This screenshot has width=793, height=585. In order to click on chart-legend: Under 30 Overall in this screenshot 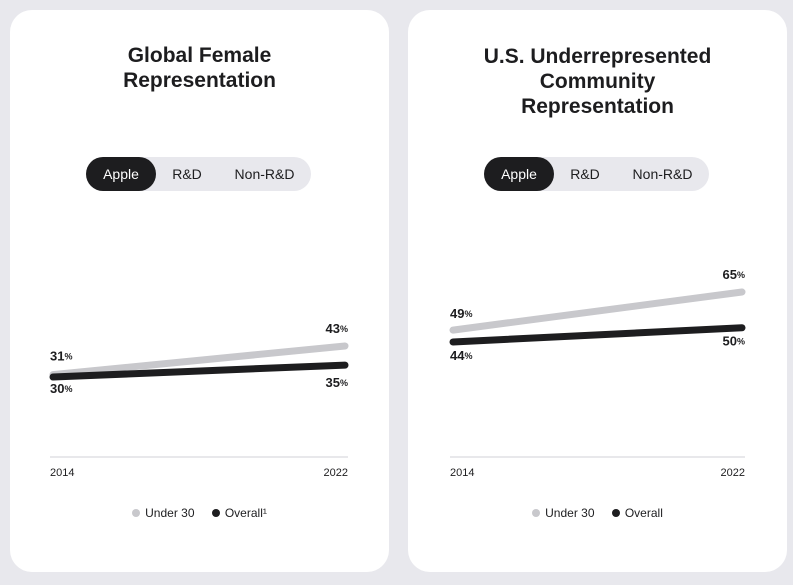, I will do `click(597, 513)`.